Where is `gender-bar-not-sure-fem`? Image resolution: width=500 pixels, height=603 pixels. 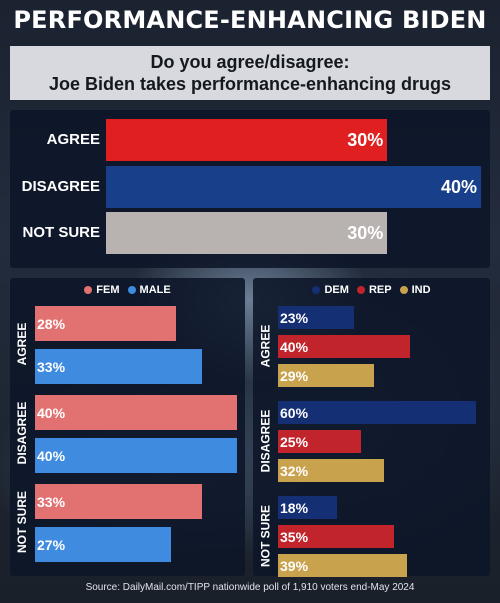 gender-bar-not-sure-fem is located at coordinates (118, 501).